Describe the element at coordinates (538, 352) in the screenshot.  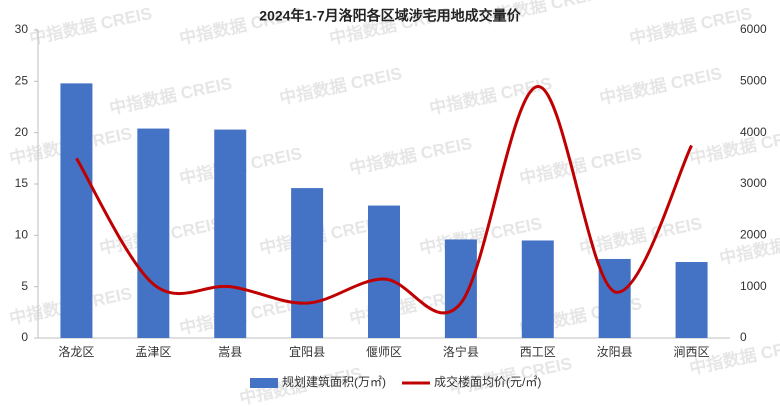
I see `x-tick-label: 西工区` at that location.